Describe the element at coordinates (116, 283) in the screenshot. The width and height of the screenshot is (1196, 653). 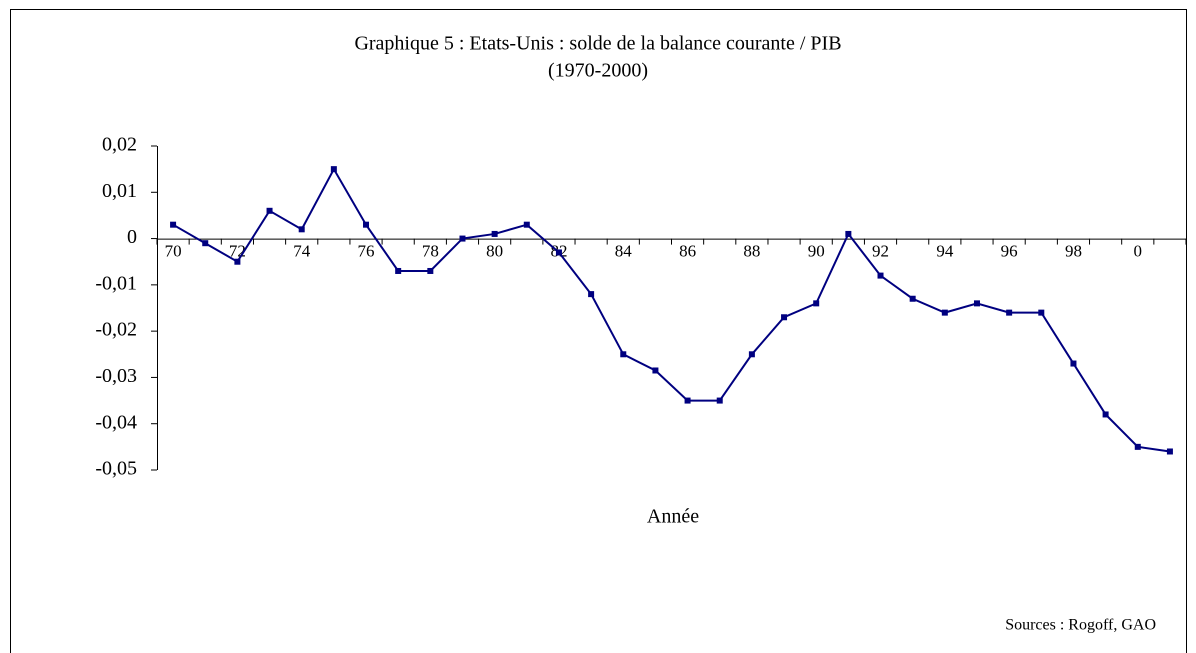
I see `y-tick-label: -0,01` at that location.